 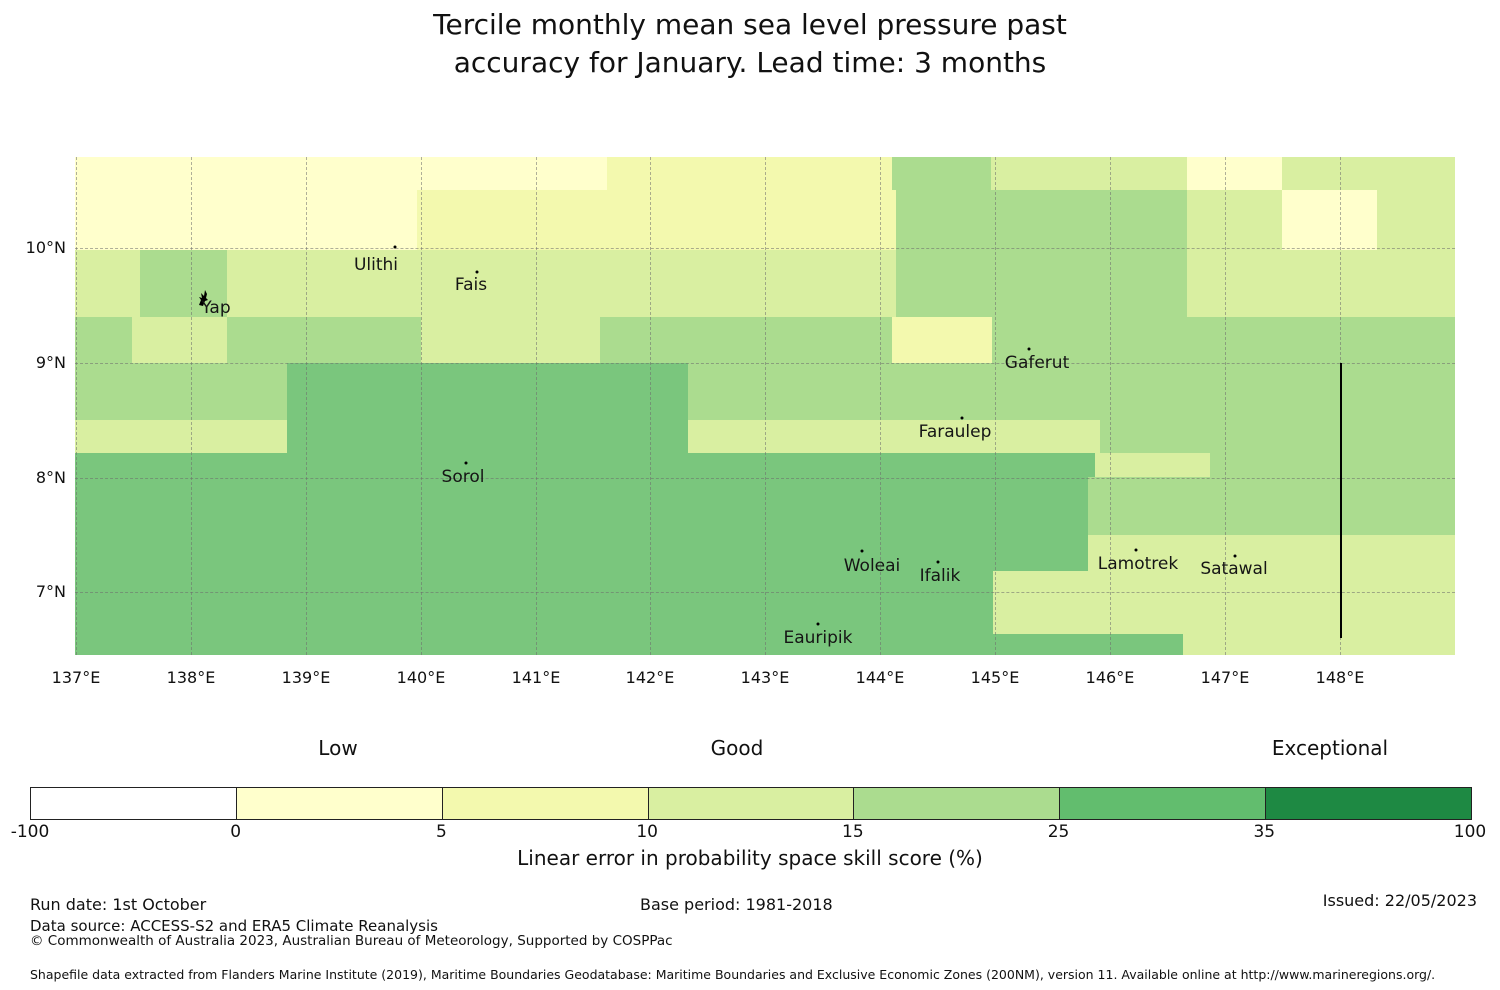 What do you see at coordinates (30, 832) in the screenshot?
I see `colorbar-tick-label: -100` at bounding box center [30, 832].